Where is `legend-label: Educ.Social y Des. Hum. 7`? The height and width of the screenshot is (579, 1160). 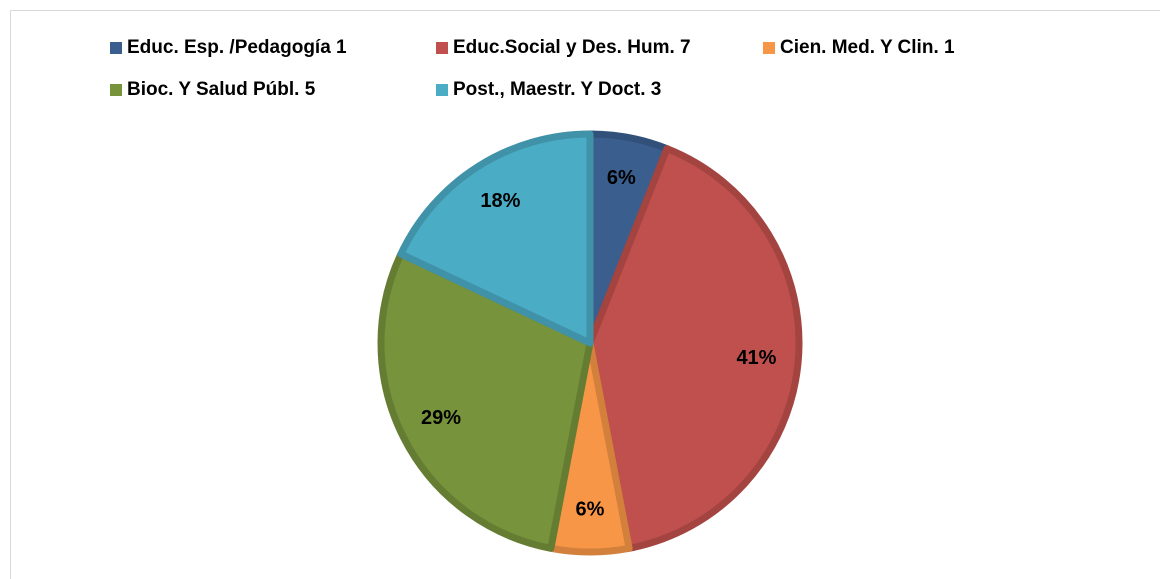
legend-label: Educ.Social y Des. Hum. 7 is located at coordinates (572, 47).